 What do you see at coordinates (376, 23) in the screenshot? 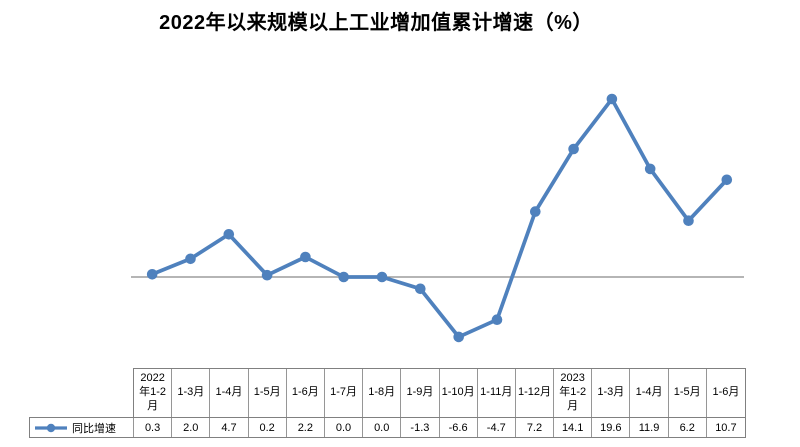
I see `chart-title: 2022年以来规模以上工业增加值累计增速（%）` at bounding box center [376, 23].